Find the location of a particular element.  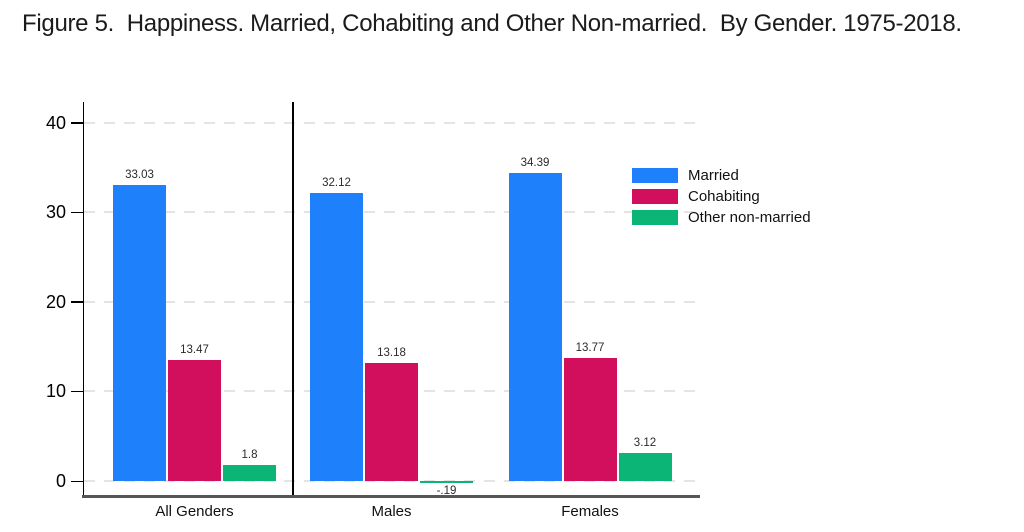

gridline-y30 is located at coordinates (392, 212).